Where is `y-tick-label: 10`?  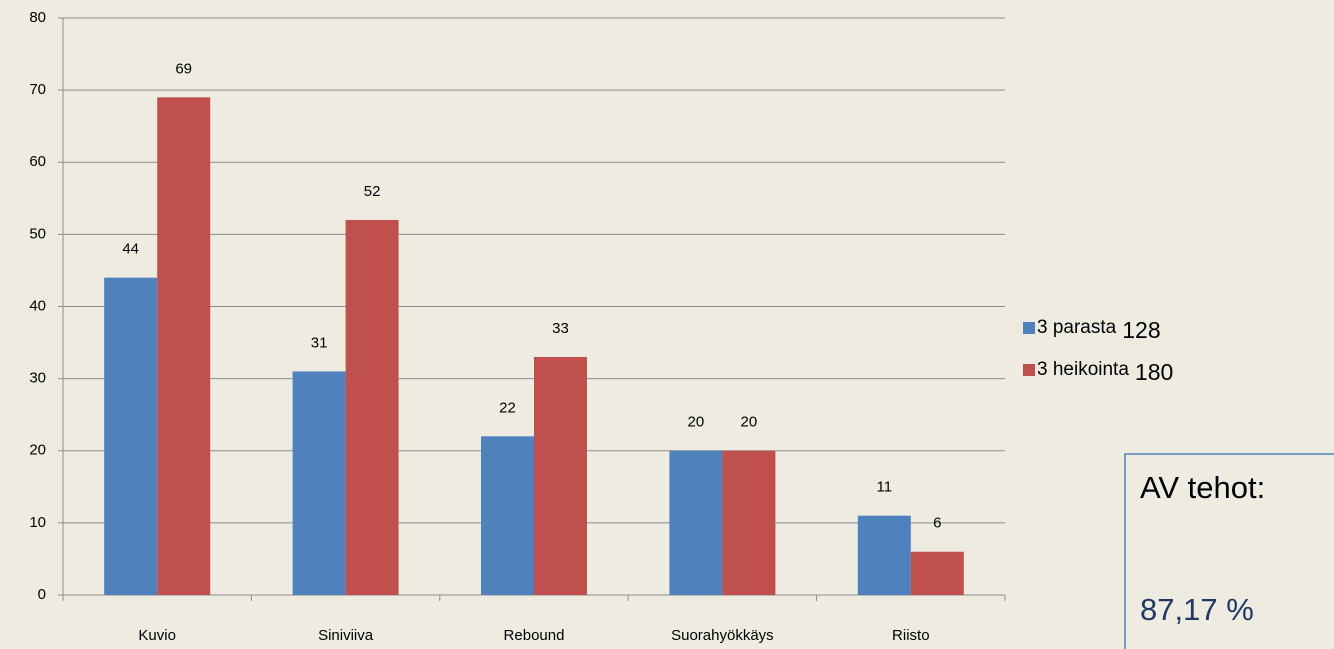
y-tick-label: 10 is located at coordinates (37, 522).